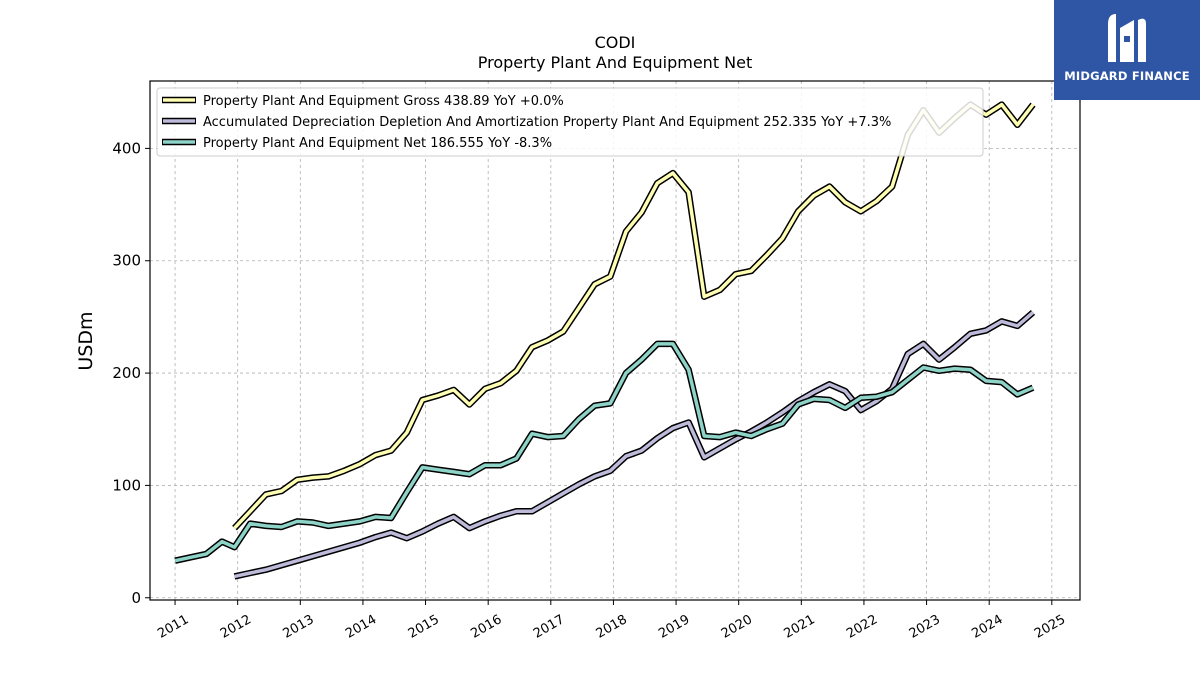  I want to click on x-tick-label: 2018, so click(612, 627).